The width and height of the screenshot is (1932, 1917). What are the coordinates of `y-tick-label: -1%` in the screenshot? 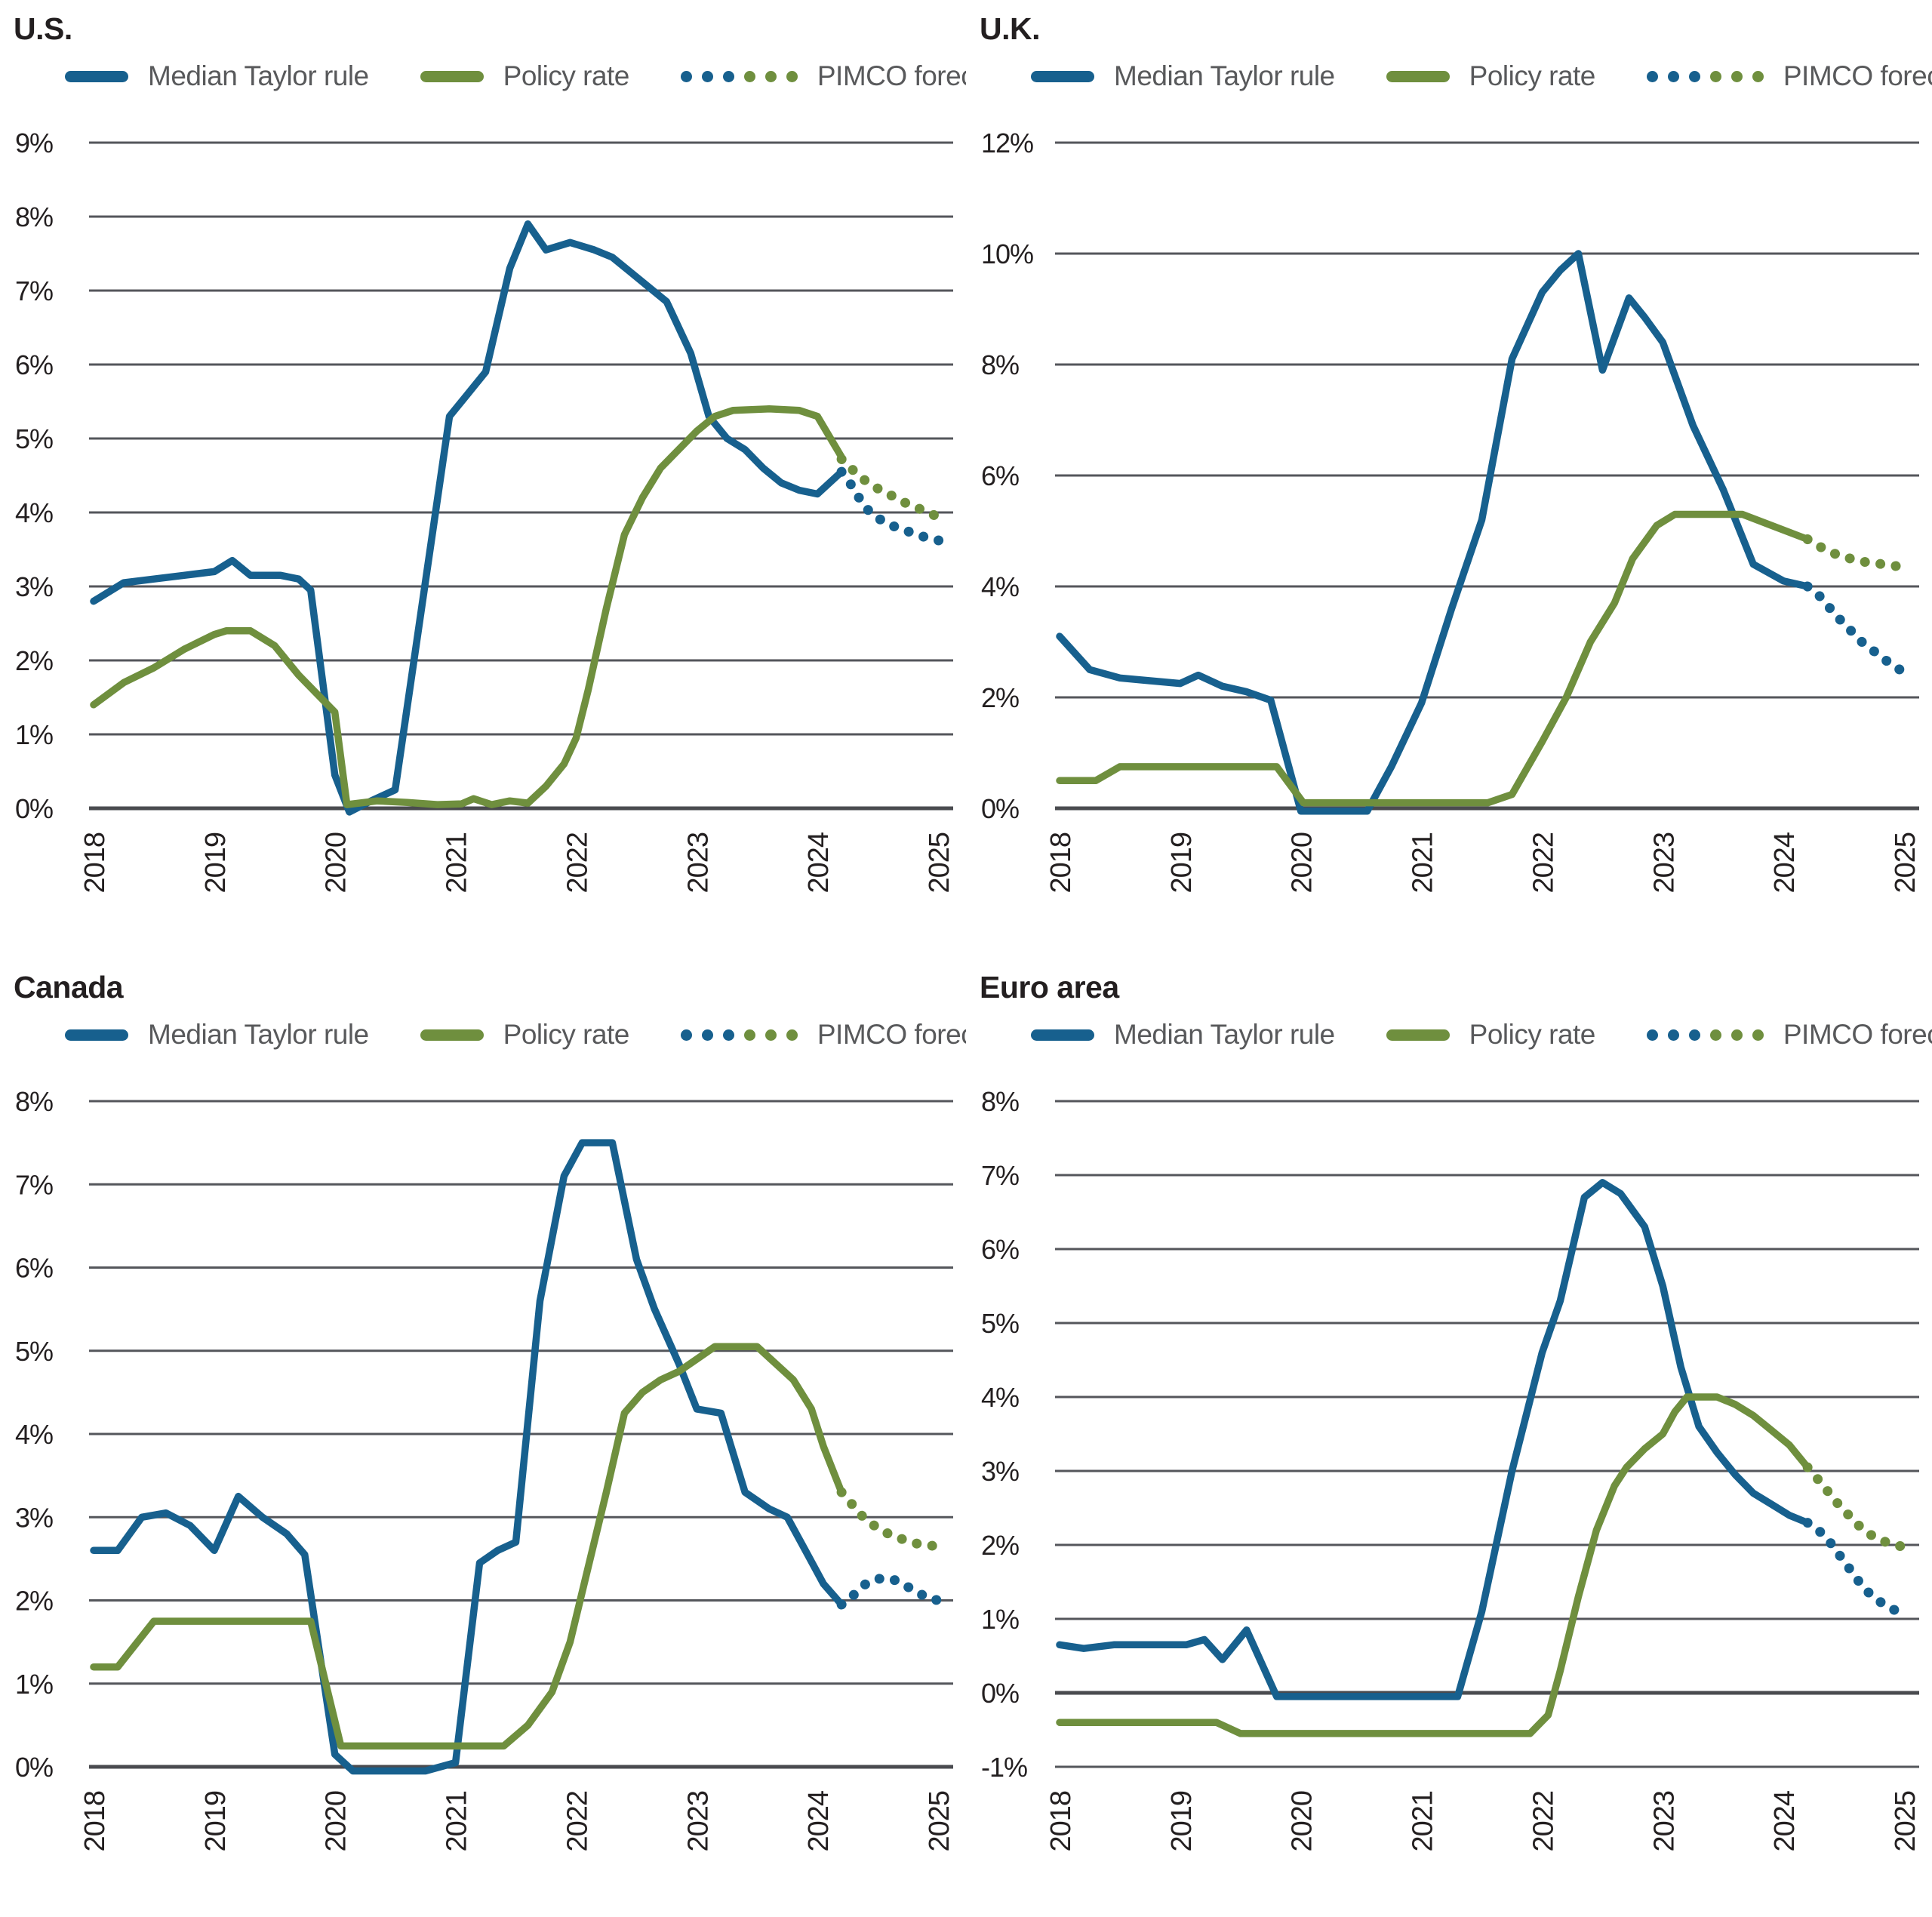 It's located at (1004, 1768).